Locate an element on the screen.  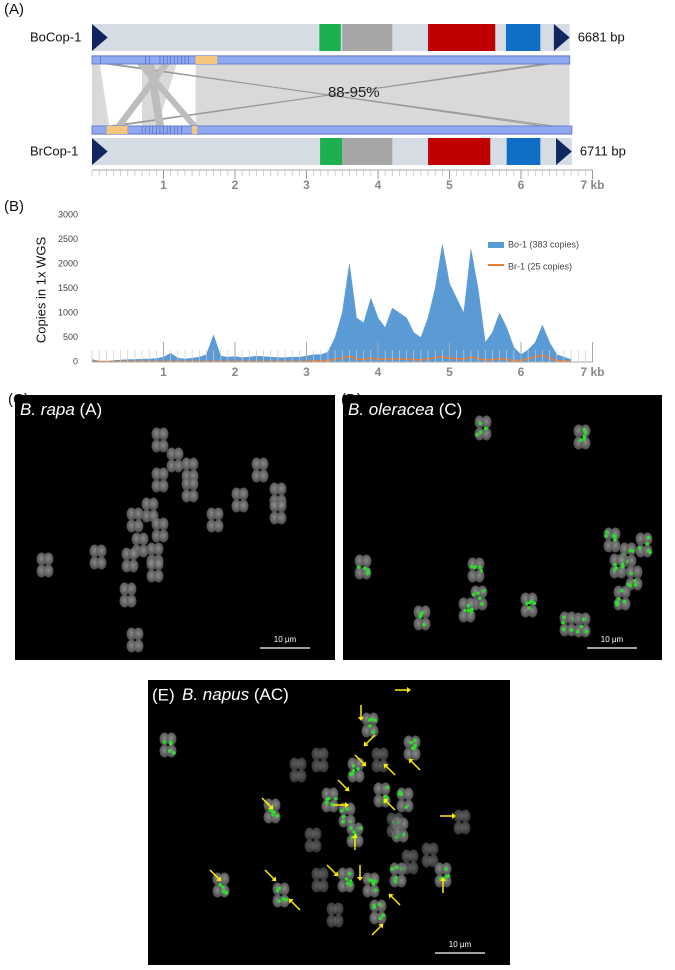
species: B. oleracea is located at coordinates (391, 409).